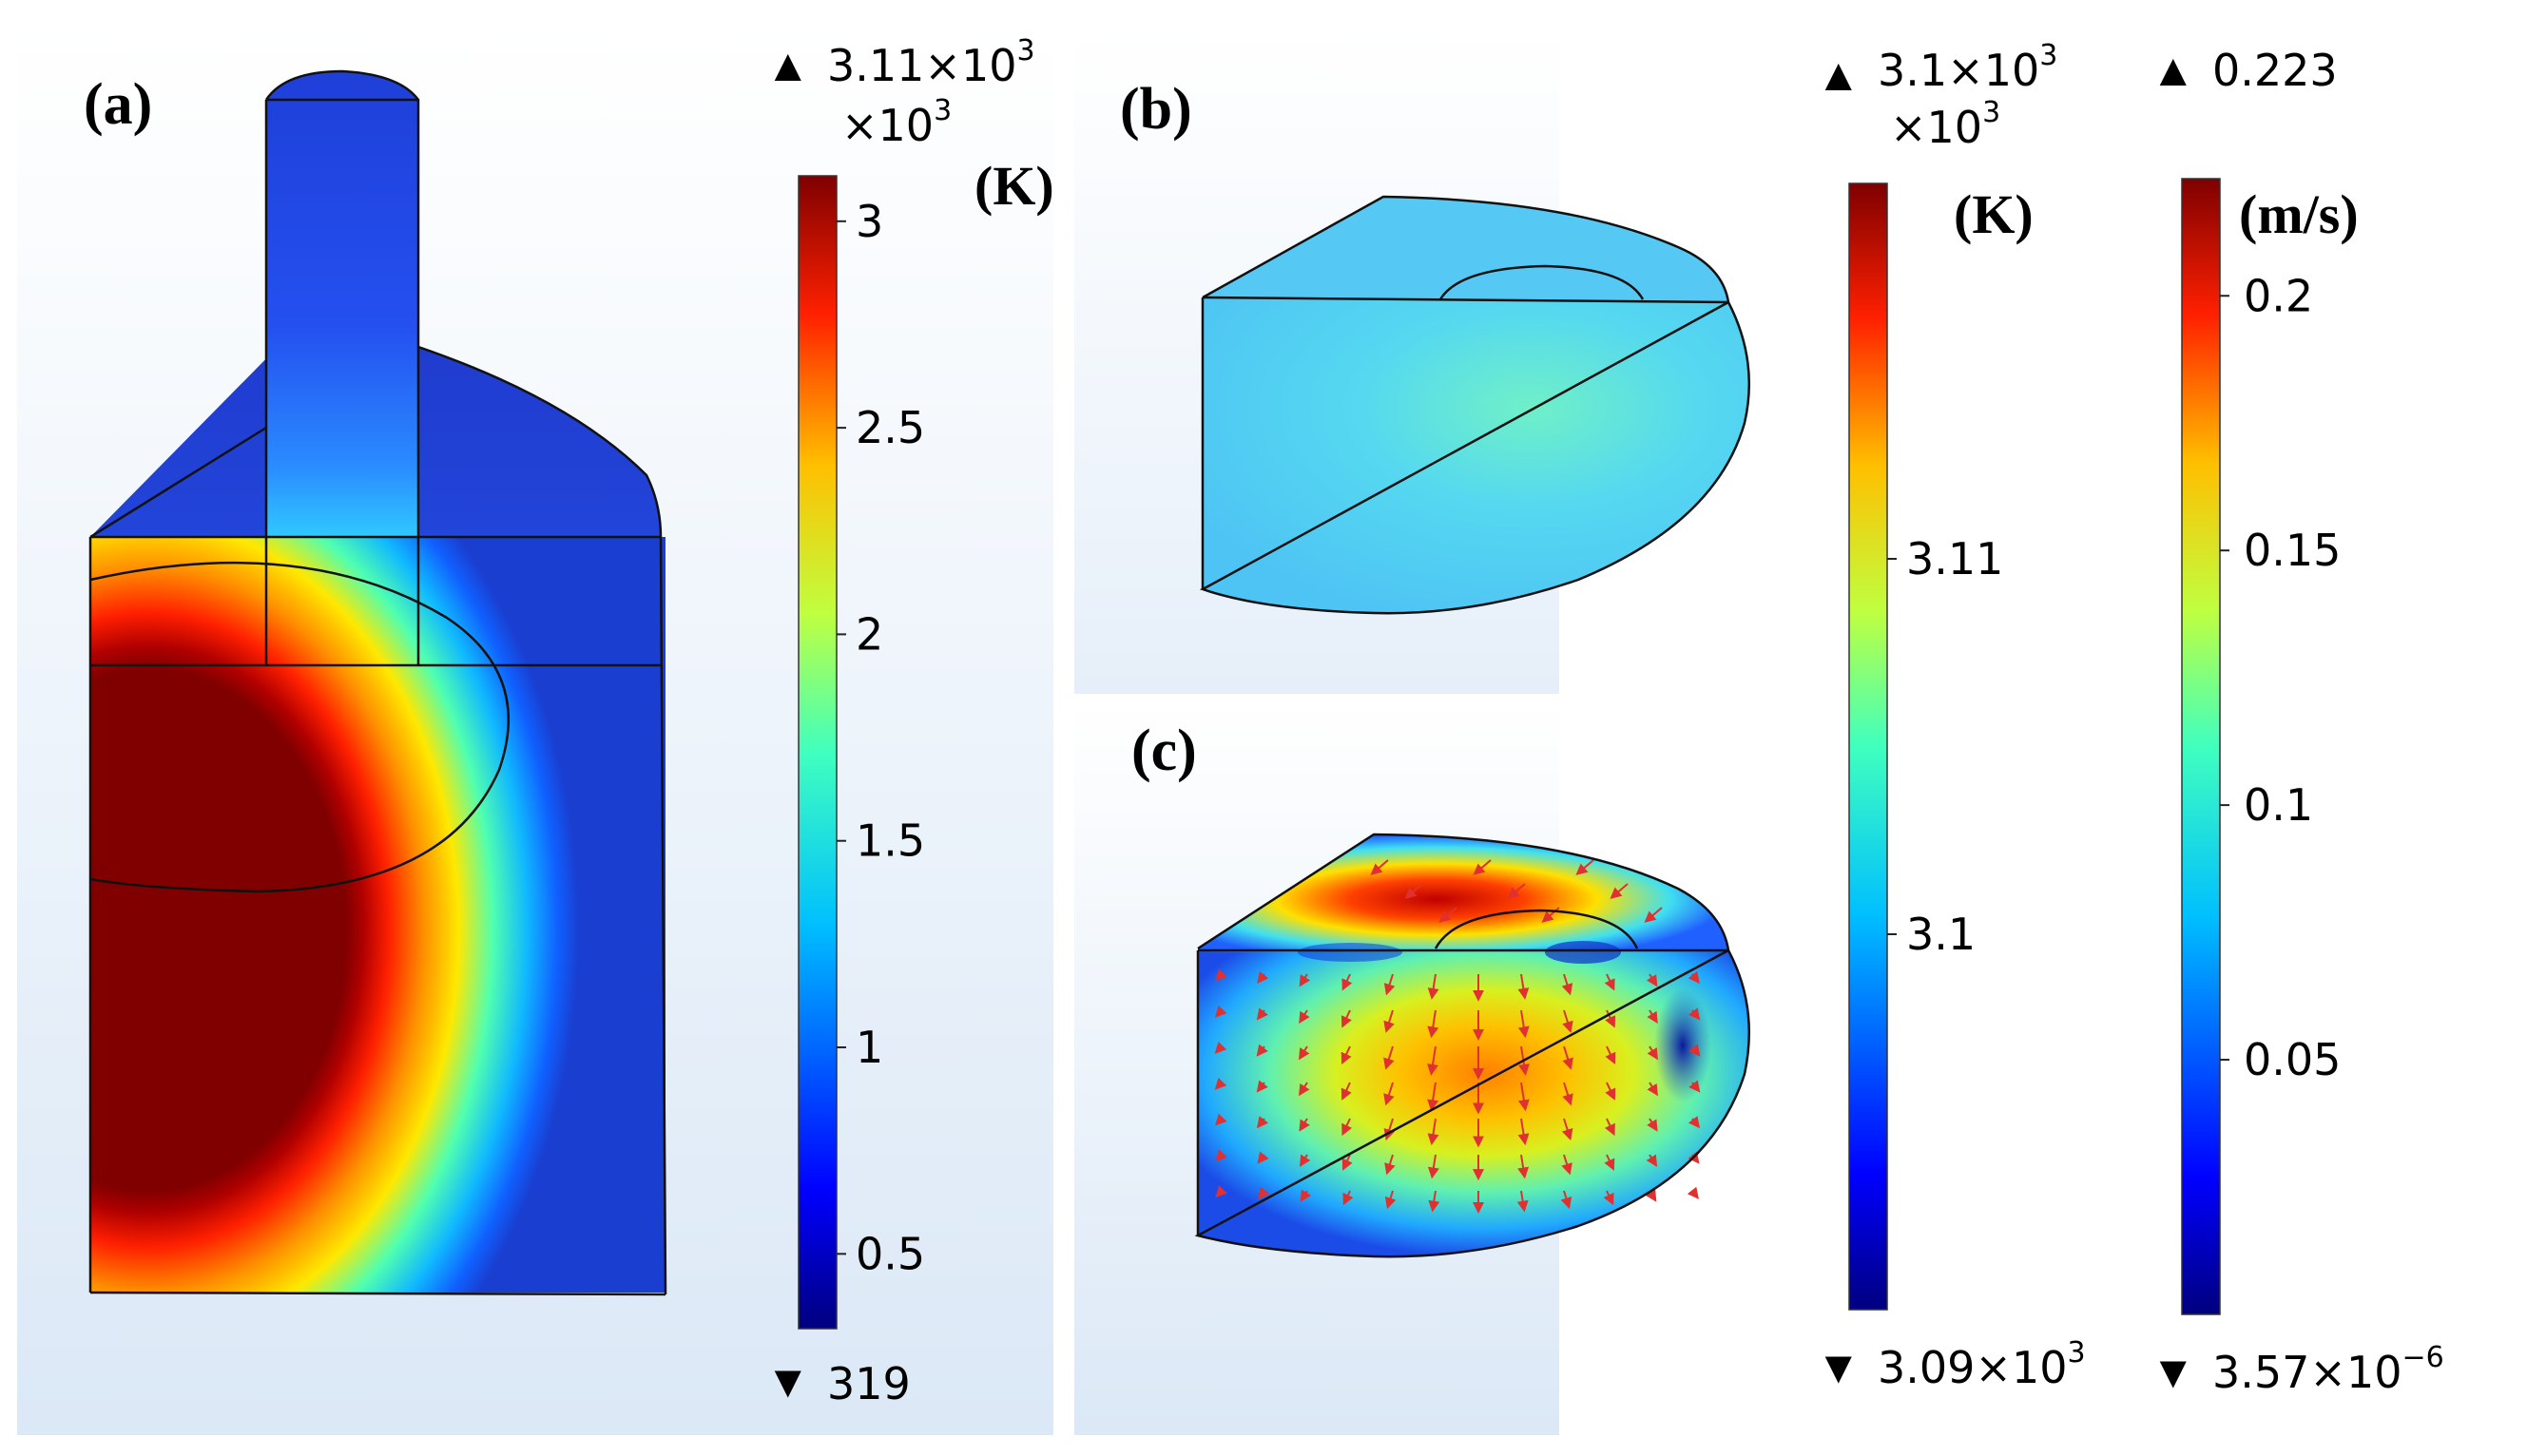 This screenshot has width=2527, height=1456. Describe the element at coordinates (2292, 1059) in the screenshot. I see `colorbar-c-tick-label: 0.05` at that location.